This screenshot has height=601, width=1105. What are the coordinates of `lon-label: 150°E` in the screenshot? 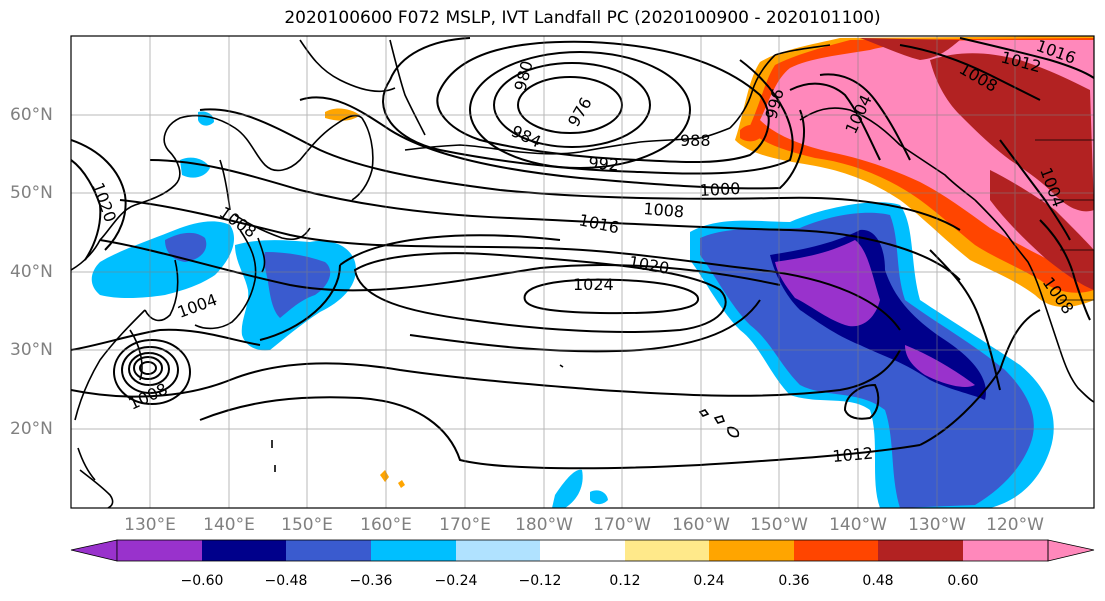 It's located at (307, 525).